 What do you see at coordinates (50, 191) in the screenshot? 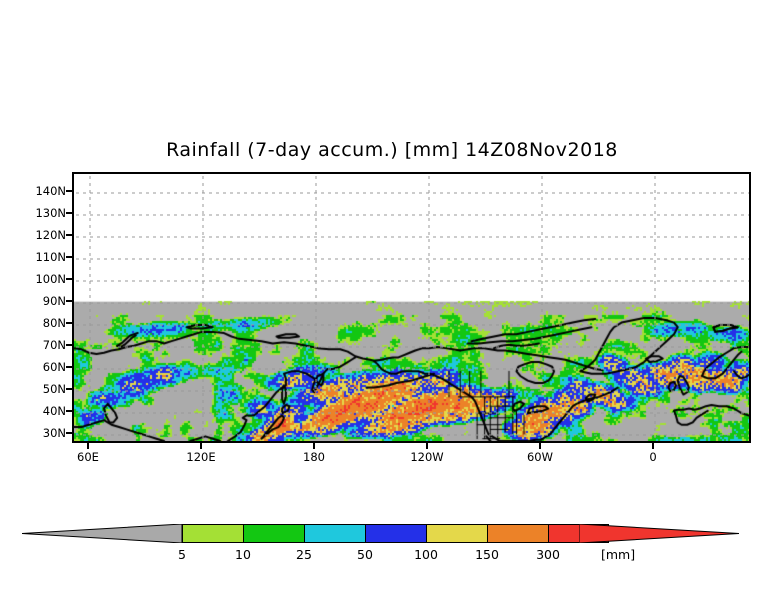
I see `y-tick-label: 140N` at bounding box center [50, 191].